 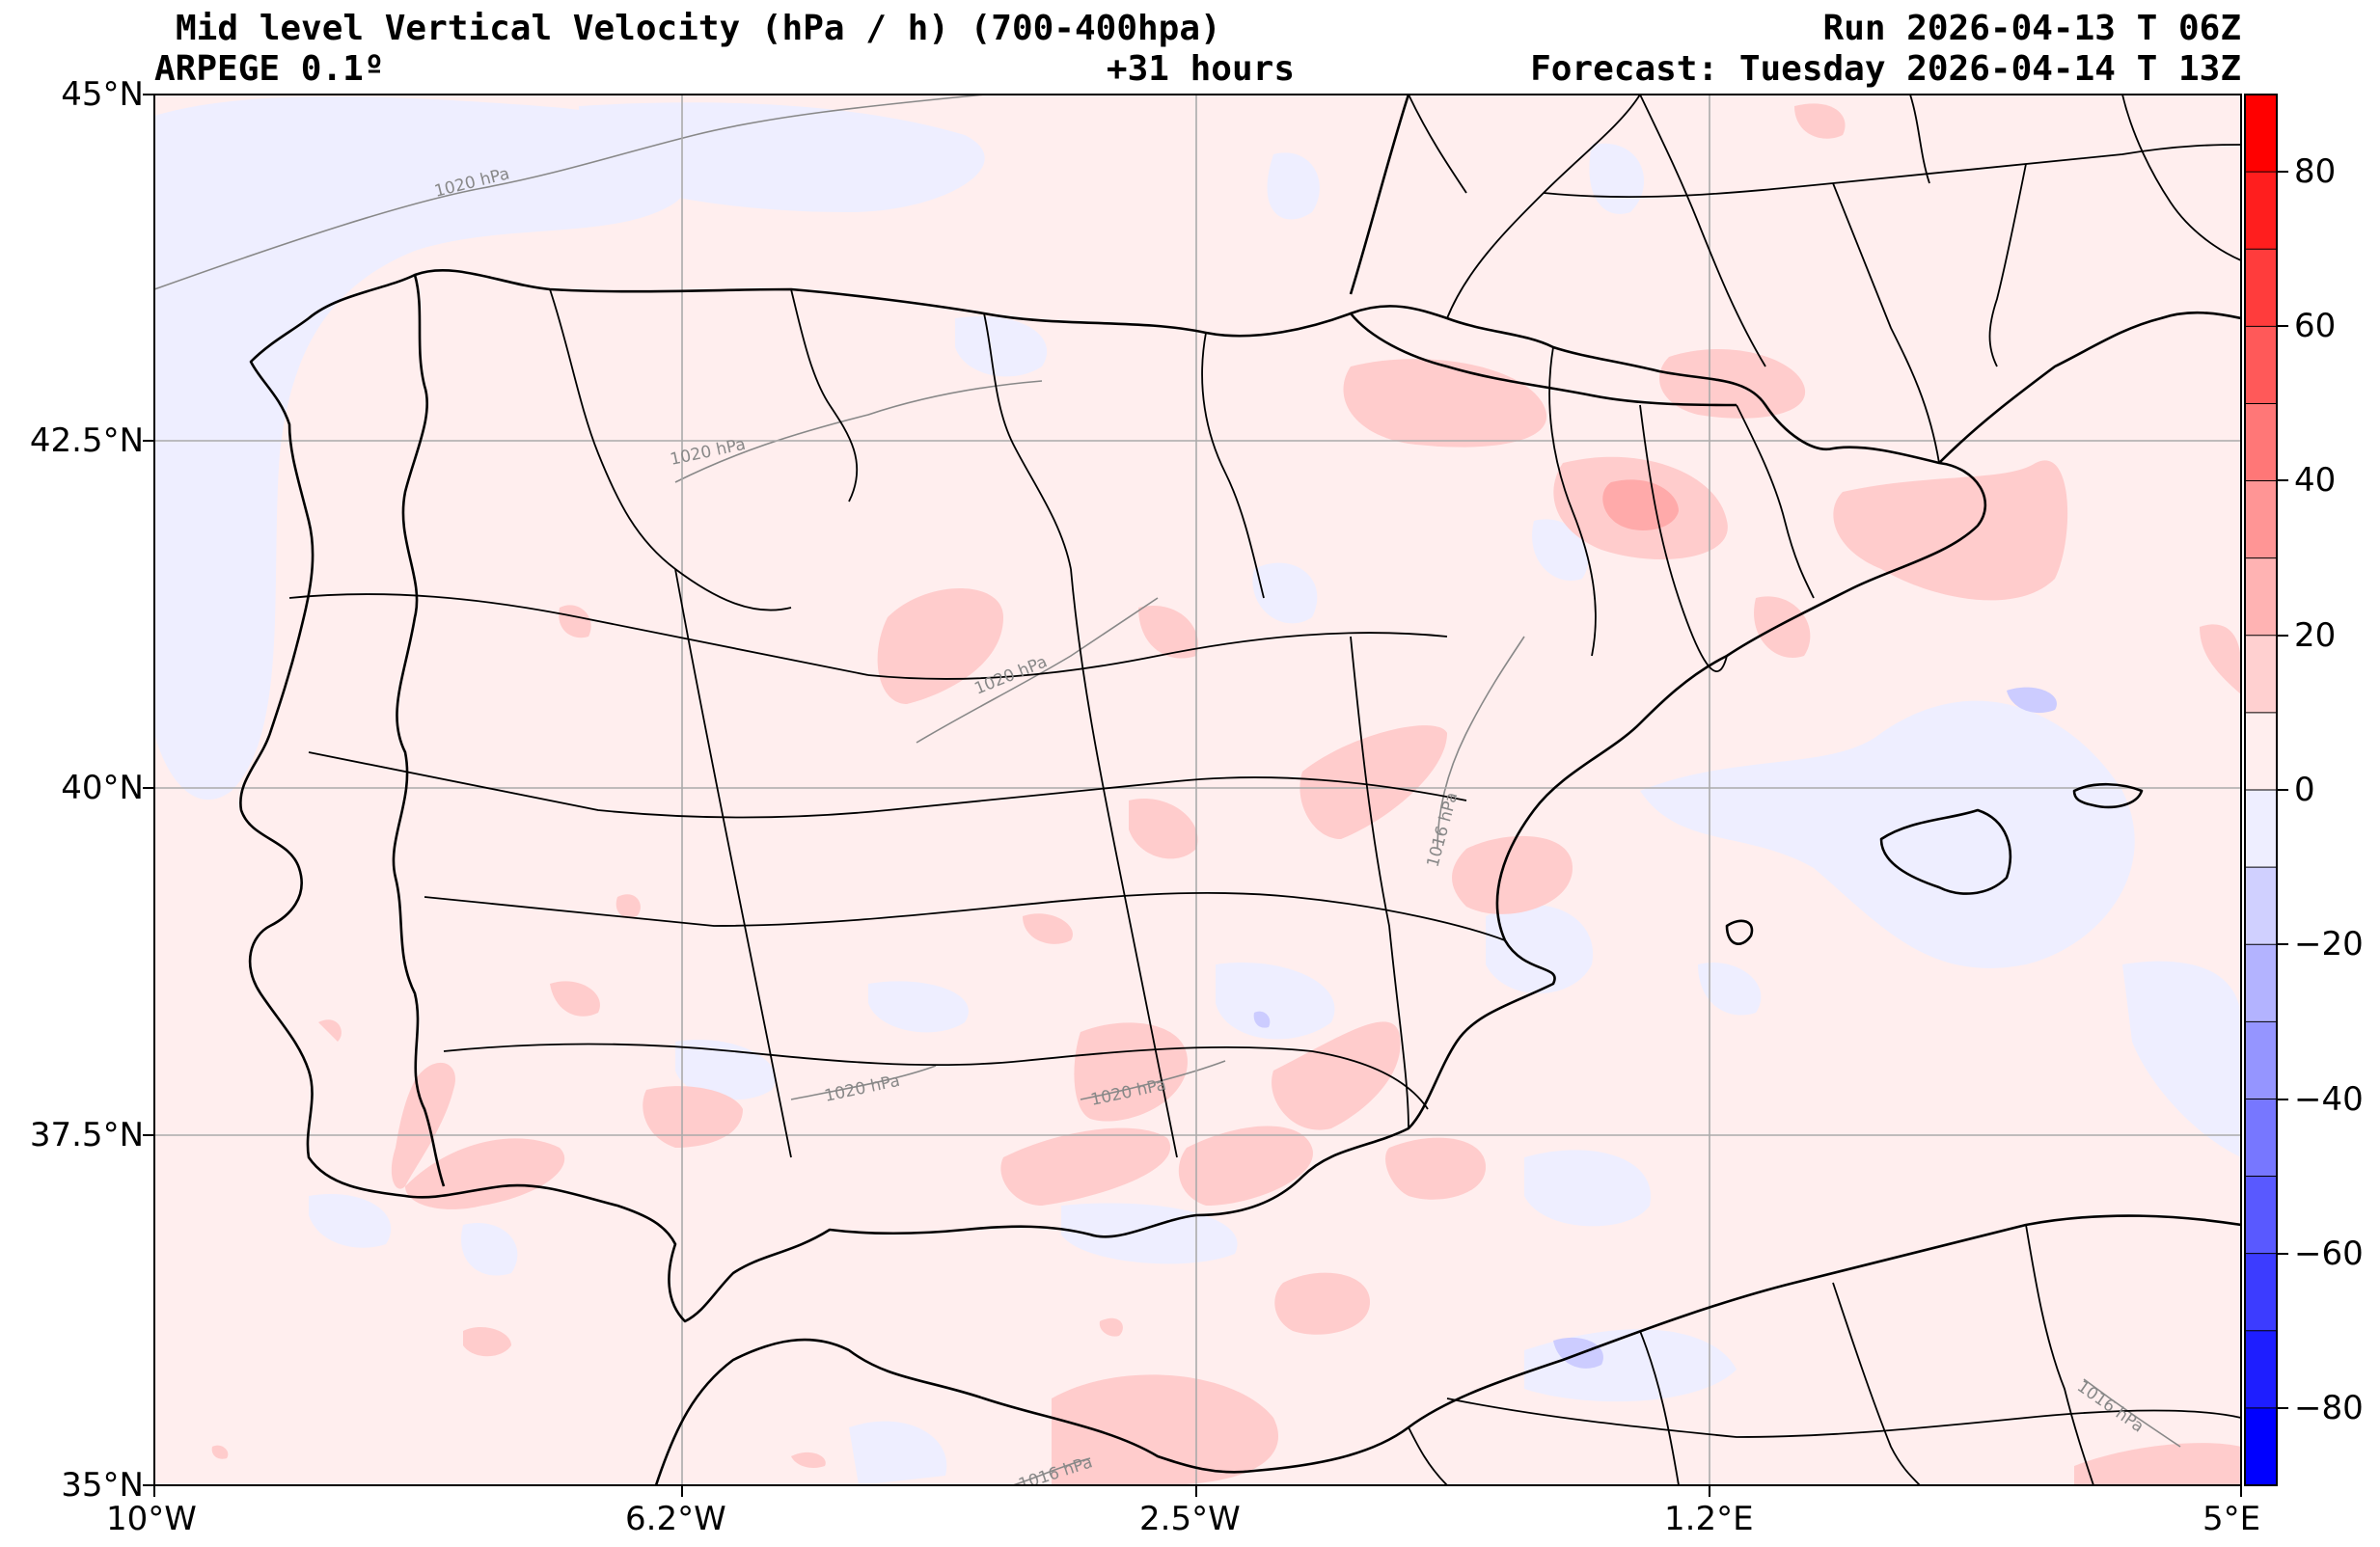 What do you see at coordinates (1201, 69) in the screenshot?
I see `lead-time-label: +31 hours` at bounding box center [1201, 69].